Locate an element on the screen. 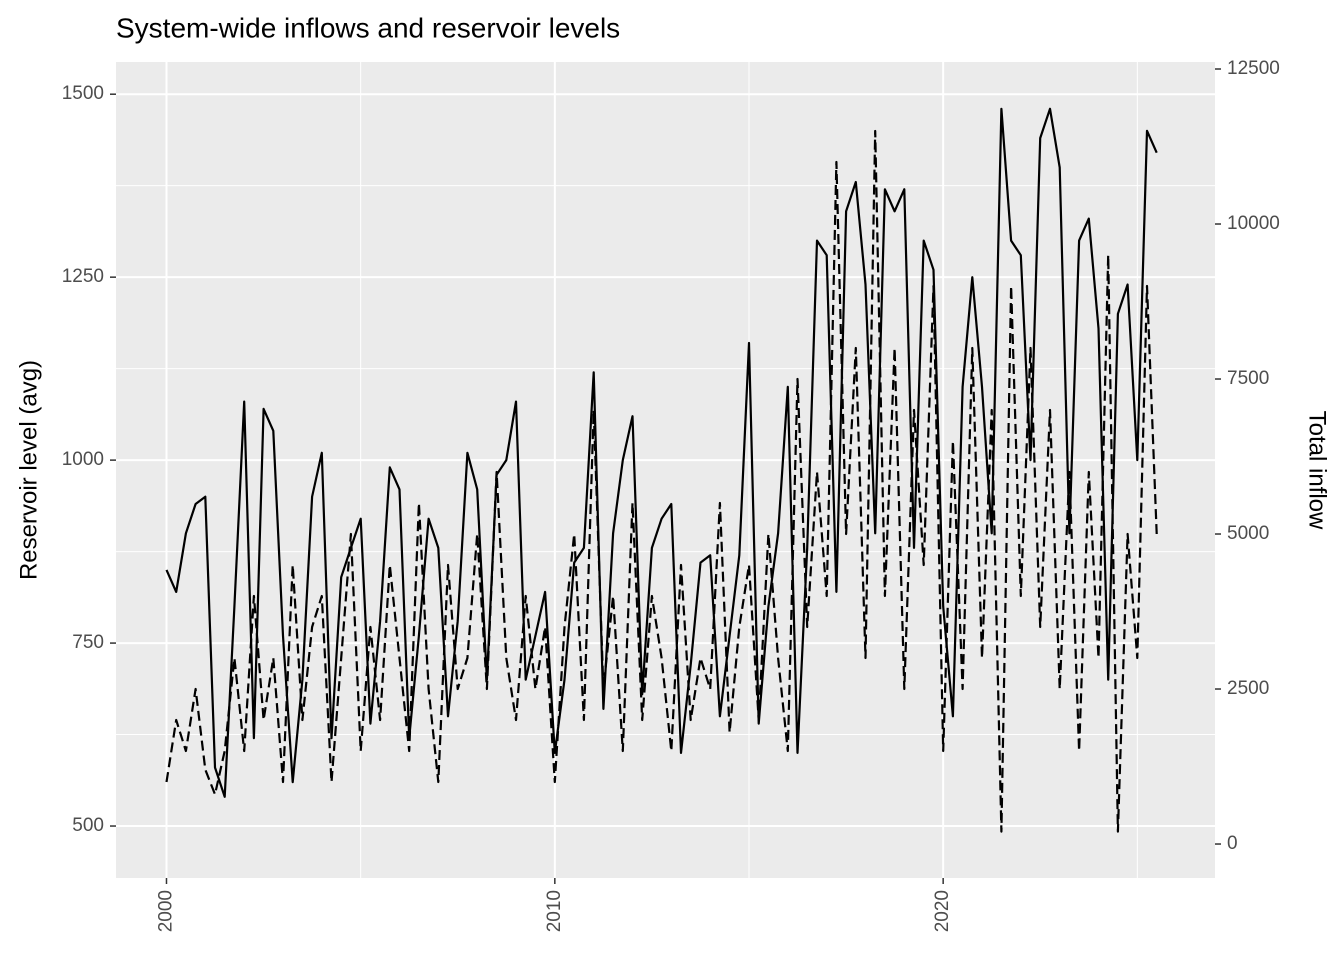 Image resolution: width=1344 pixels, height=960 pixels. y2-tick-label: 2500 is located at coordinates (1248, 688).